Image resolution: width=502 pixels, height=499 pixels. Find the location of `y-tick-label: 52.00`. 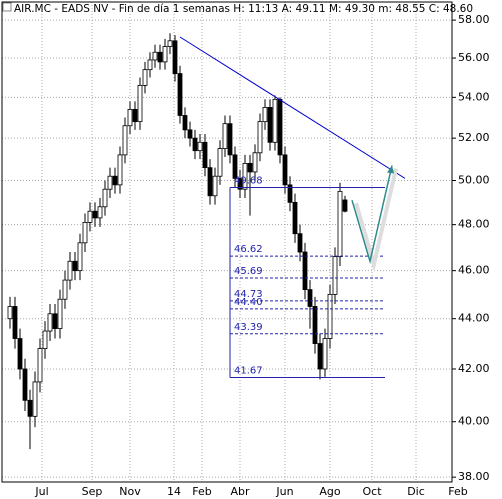

y-tick-label: 52.00 is located at coordinates (474, 137).